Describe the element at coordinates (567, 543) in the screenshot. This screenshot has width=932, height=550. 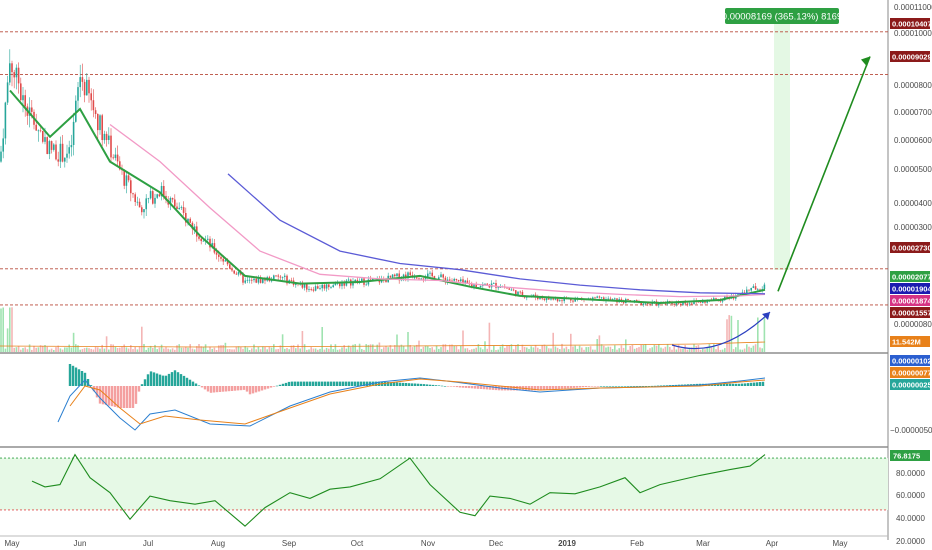
I see `time-tick-label: 2019` at that location.